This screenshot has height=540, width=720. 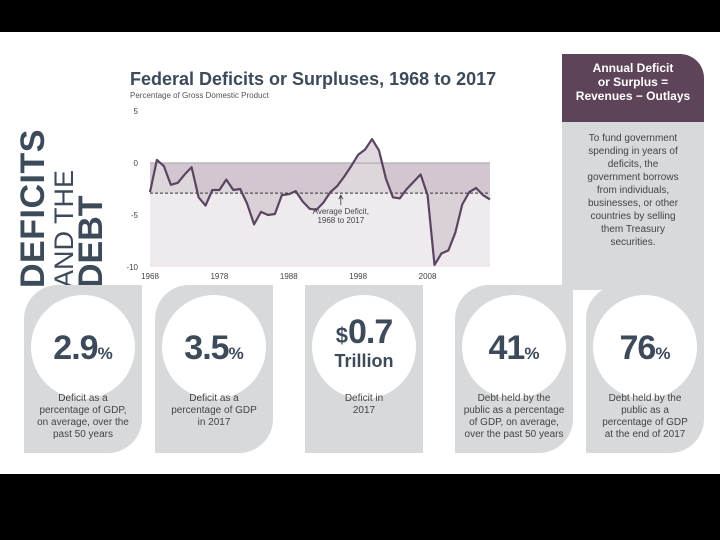 I want to click on chart-subtitle: Percentage of Gross Domestic Product, so click(x=199, y=95).